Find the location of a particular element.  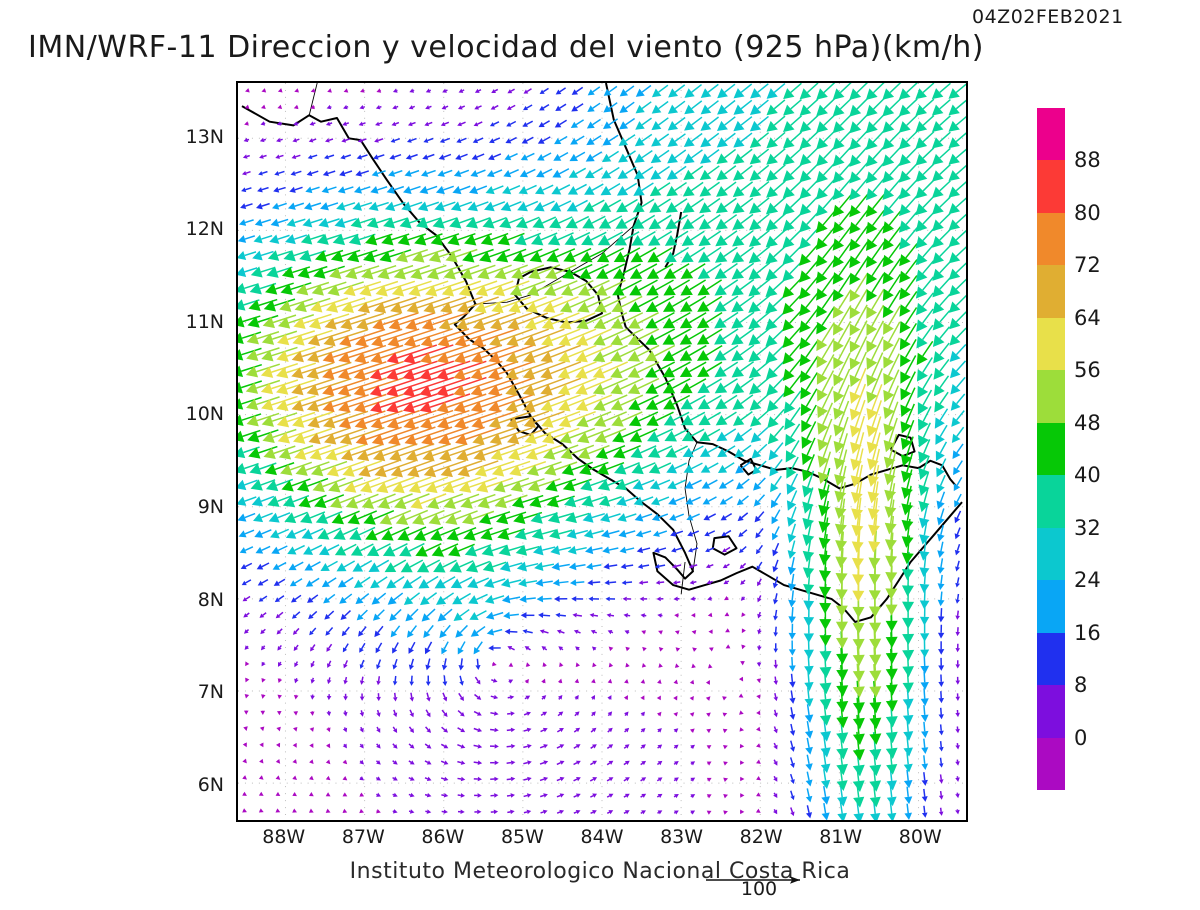

longitude-tick-label: 80W is located at coordinates (920, 837).